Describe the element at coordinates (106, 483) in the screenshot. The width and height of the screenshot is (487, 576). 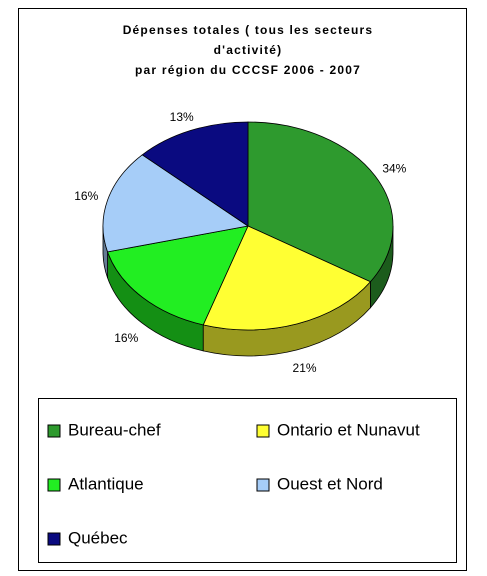
I see `legend-label: Atlantique` at that location.